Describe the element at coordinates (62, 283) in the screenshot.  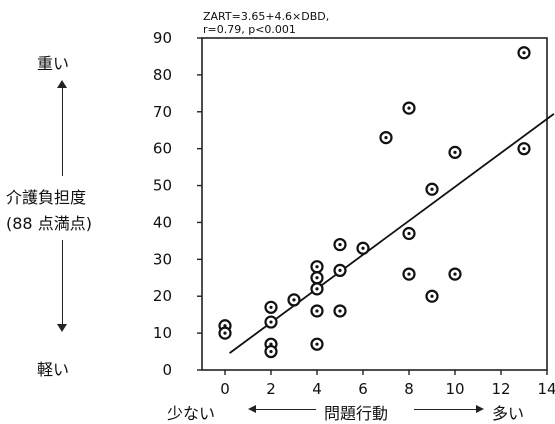
I see `y-axis-arrow-lower` at that location.